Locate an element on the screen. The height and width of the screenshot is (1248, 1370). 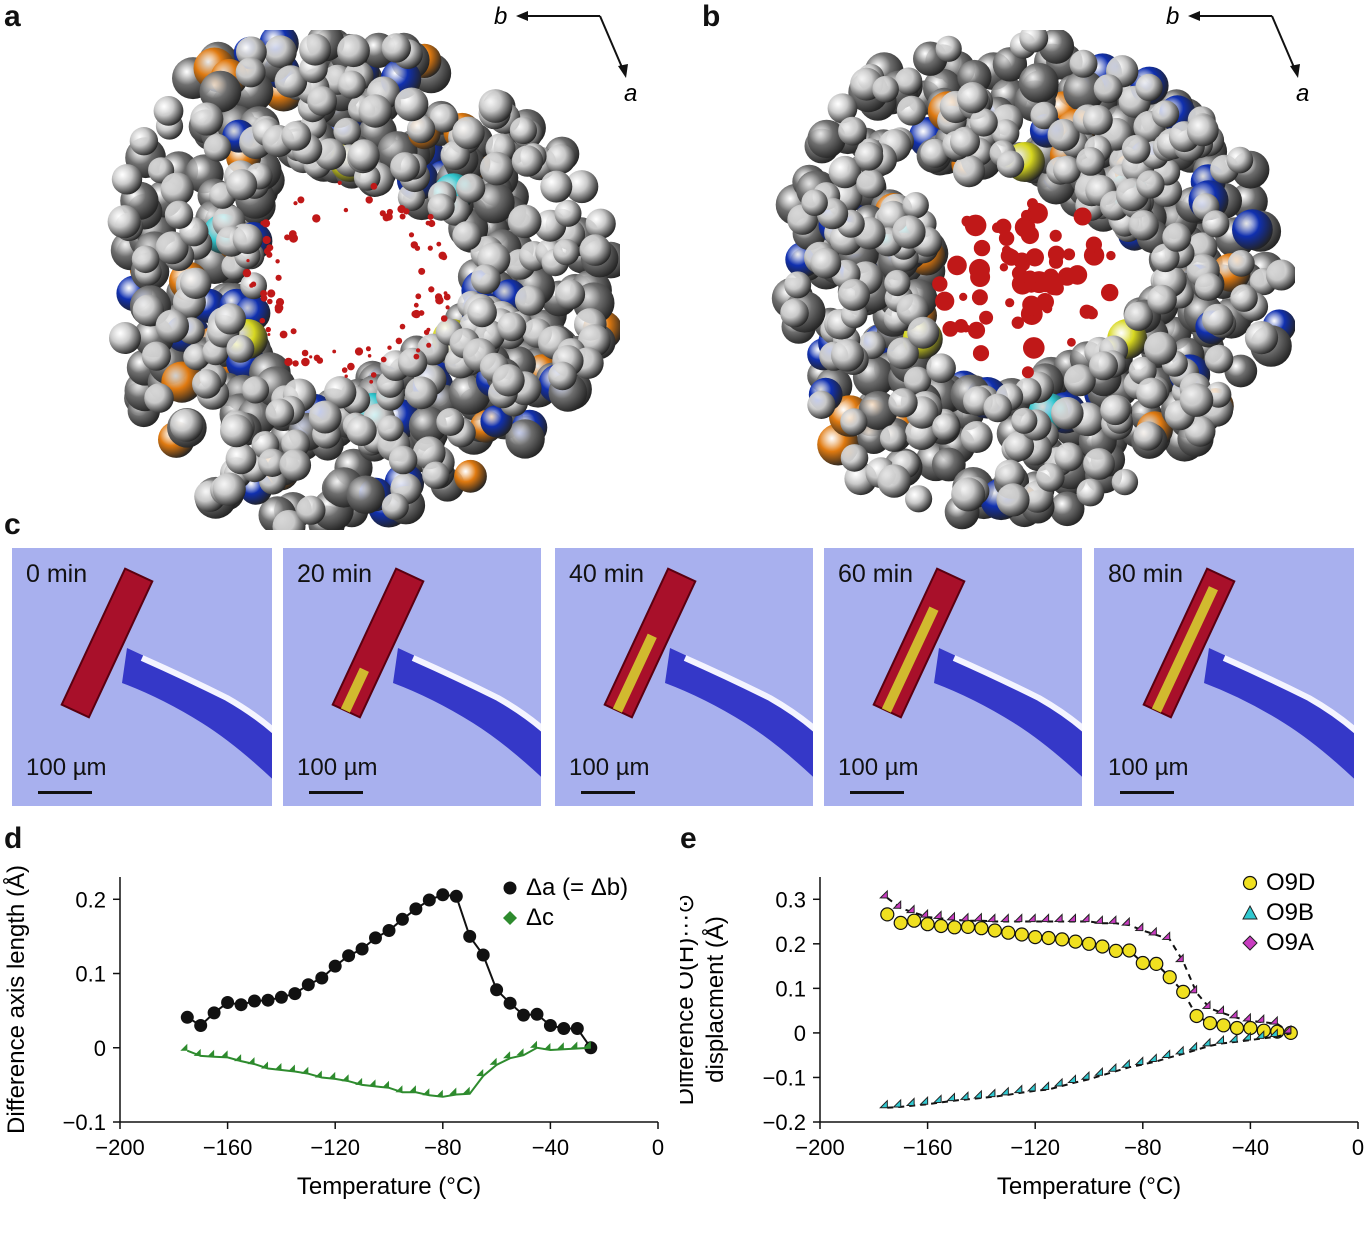
scale-bar is located at coordinates (1147, 792).